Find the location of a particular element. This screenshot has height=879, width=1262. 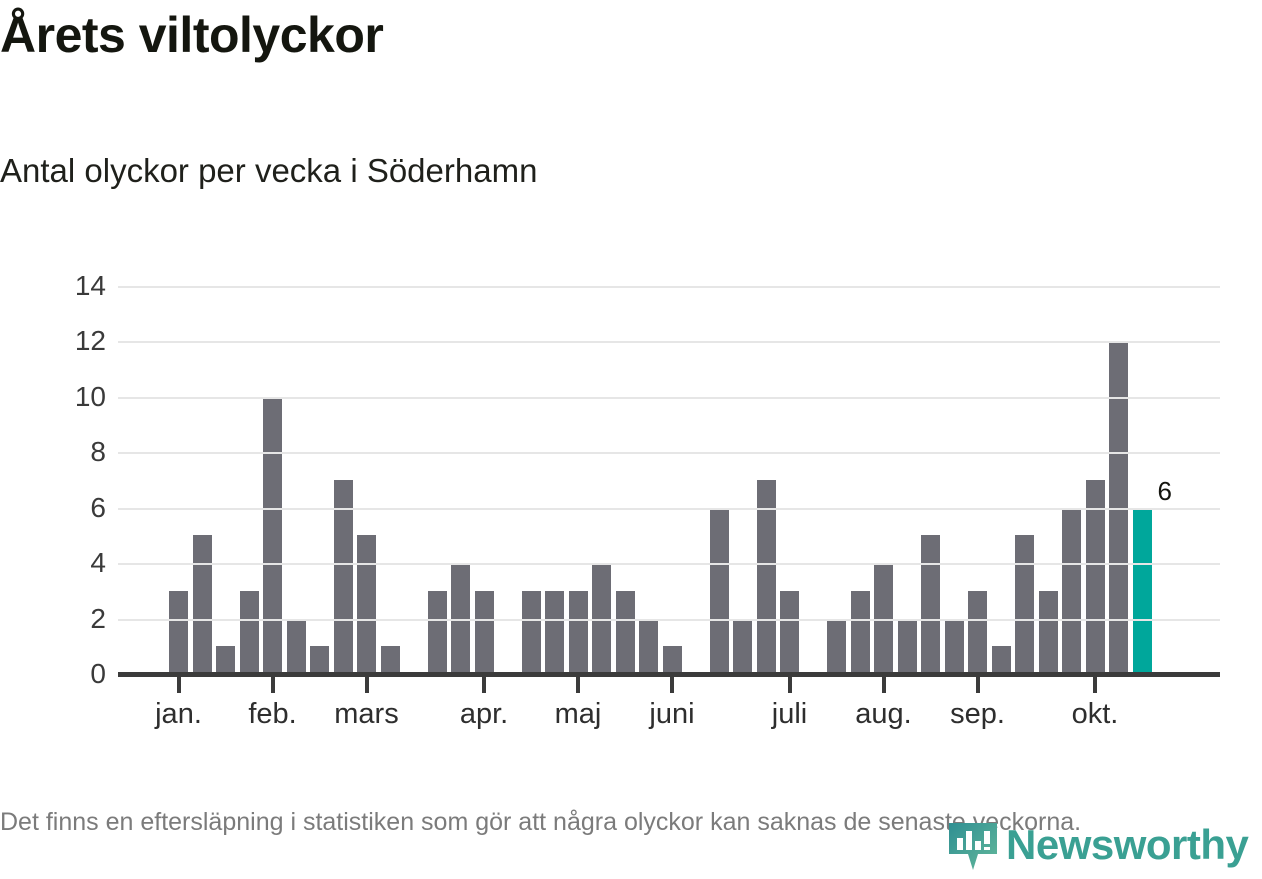

x-axis-tick-label: aug. is located at coordinates (883, 714).